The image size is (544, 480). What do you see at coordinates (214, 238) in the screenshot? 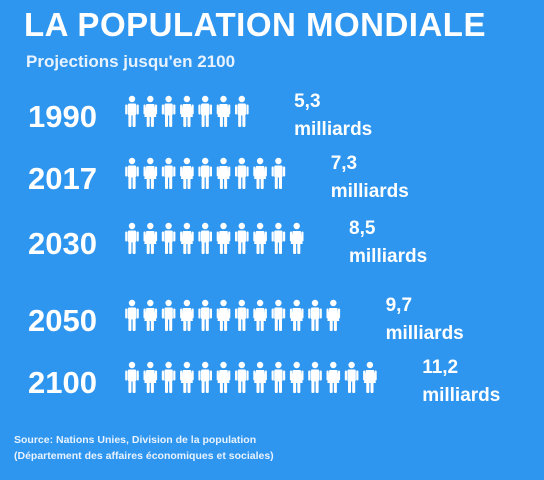
I see `icon-row-2030` at bounding box center [214, 238].